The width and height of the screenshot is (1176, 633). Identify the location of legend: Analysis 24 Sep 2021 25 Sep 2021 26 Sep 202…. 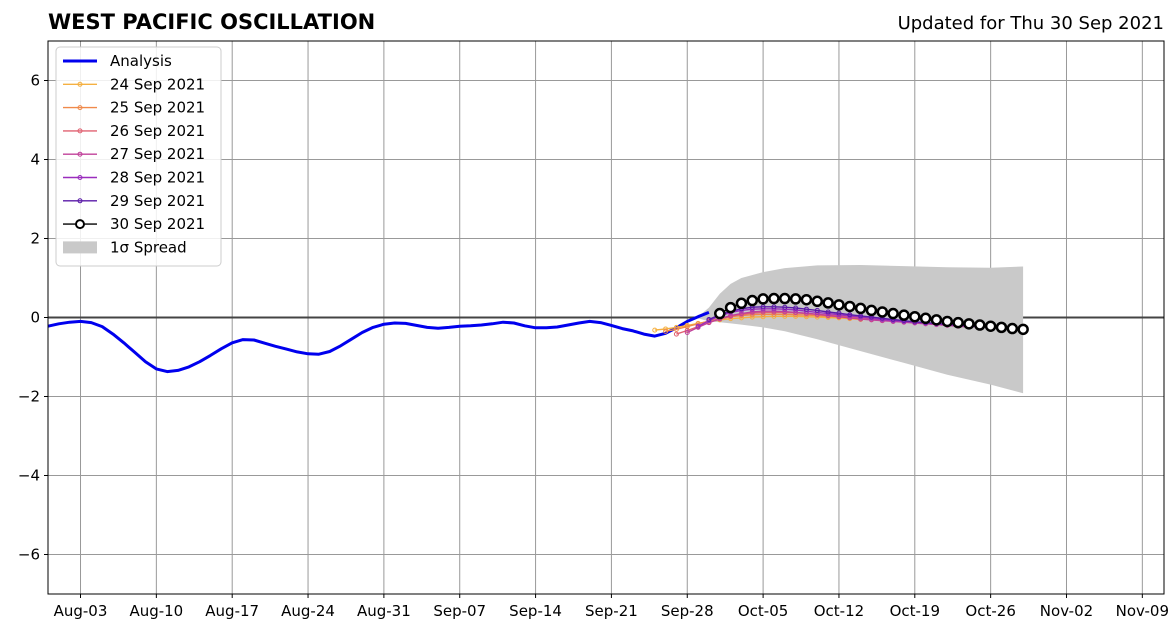
(138, 156).